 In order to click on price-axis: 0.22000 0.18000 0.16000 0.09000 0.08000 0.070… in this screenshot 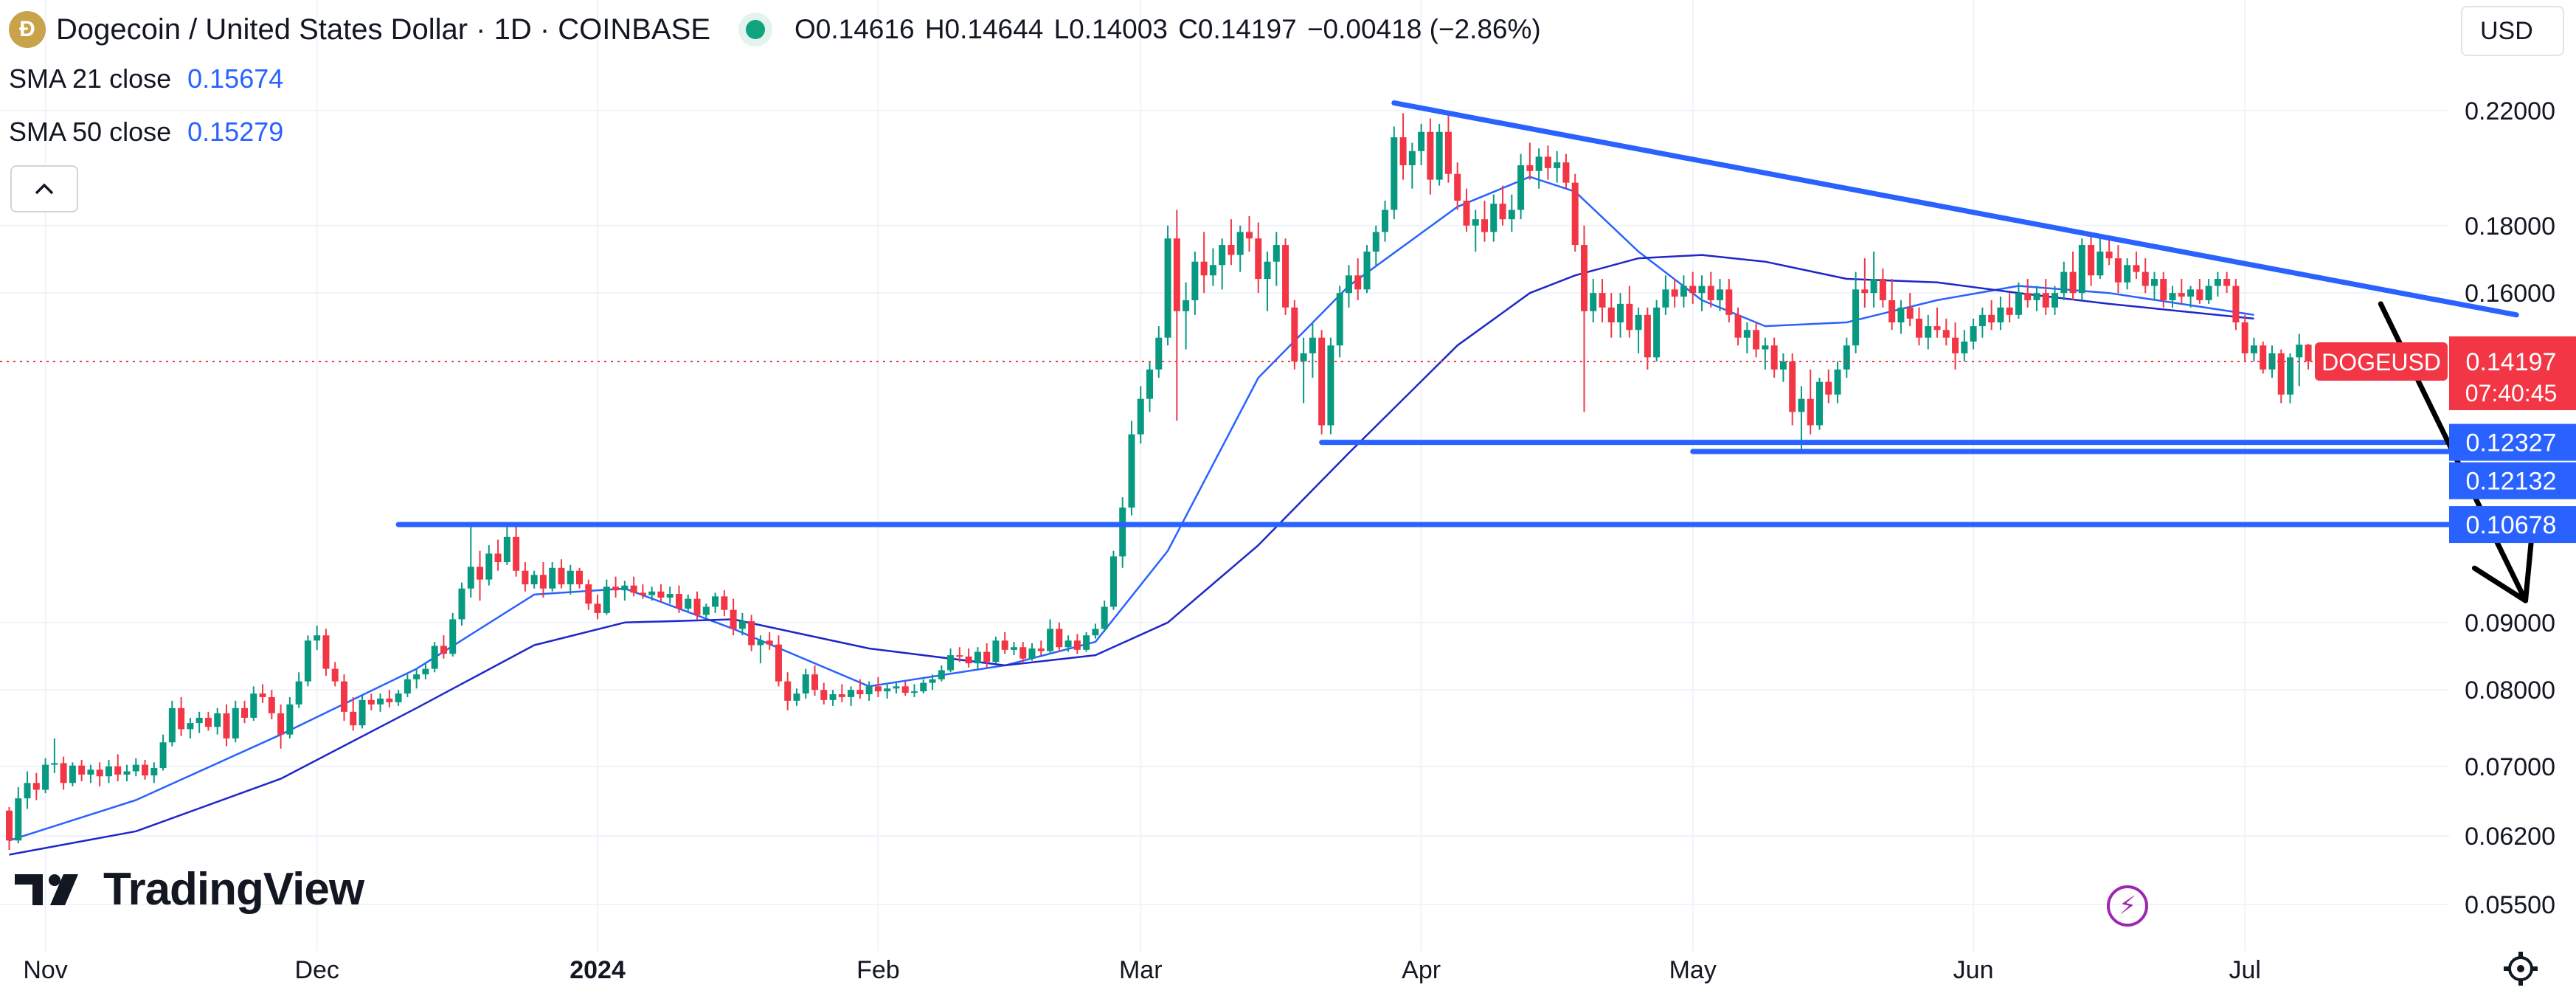, I will do `click(2446, 508)`.